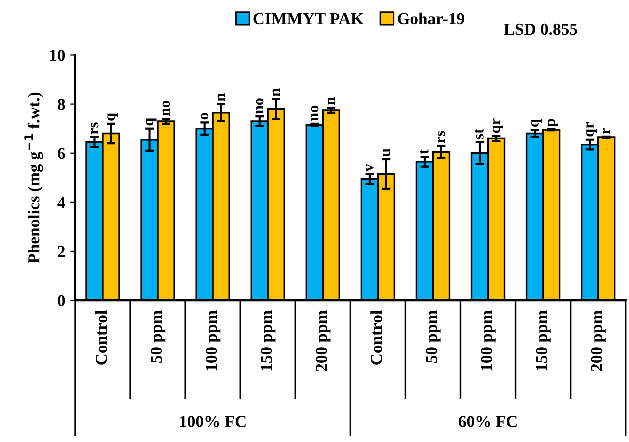 This screenshot has height=442, width=629. What do you see at coordinates (62, 252) in the screenshot?
I see `y-tick-label: 2` at bounding box center [62, 252].